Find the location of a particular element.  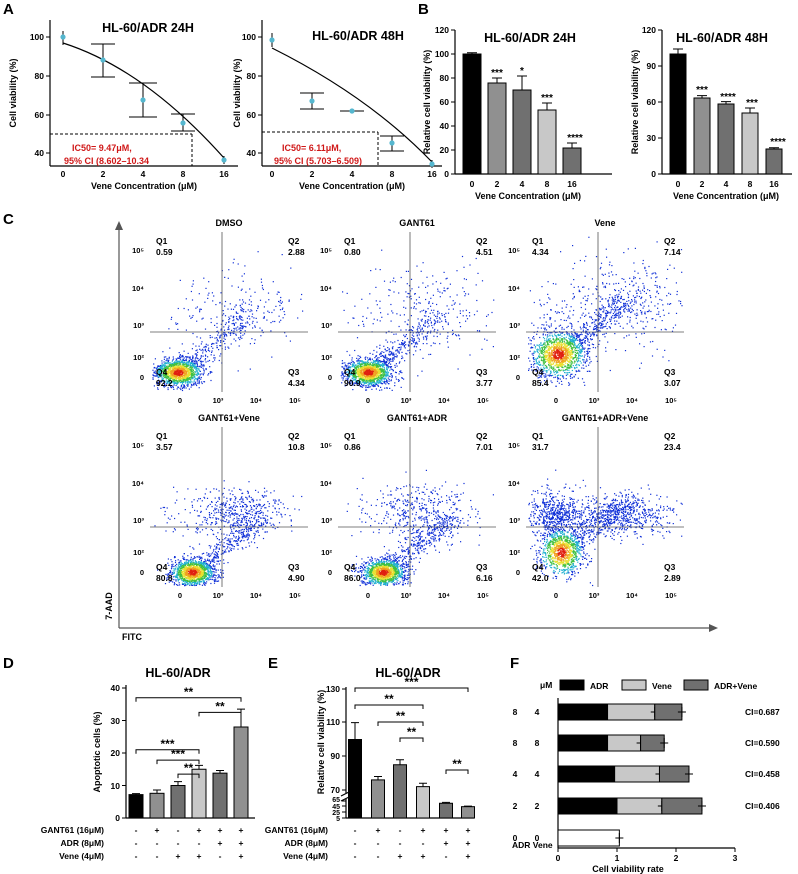

chart-a1-ytick-label: 80 is located at coordinates (40, 76).